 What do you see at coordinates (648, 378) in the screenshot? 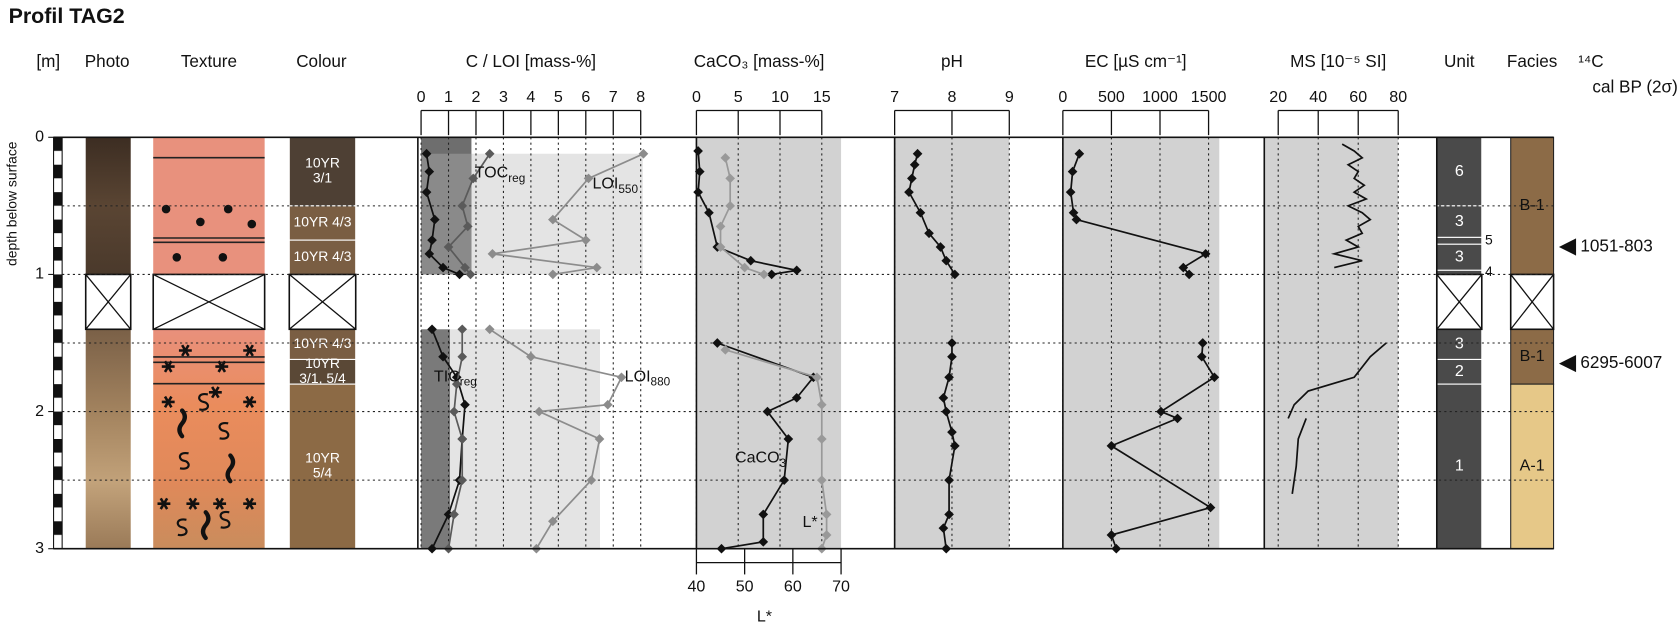
I see `annotation: LOI880` at bounding box center [648, 378].